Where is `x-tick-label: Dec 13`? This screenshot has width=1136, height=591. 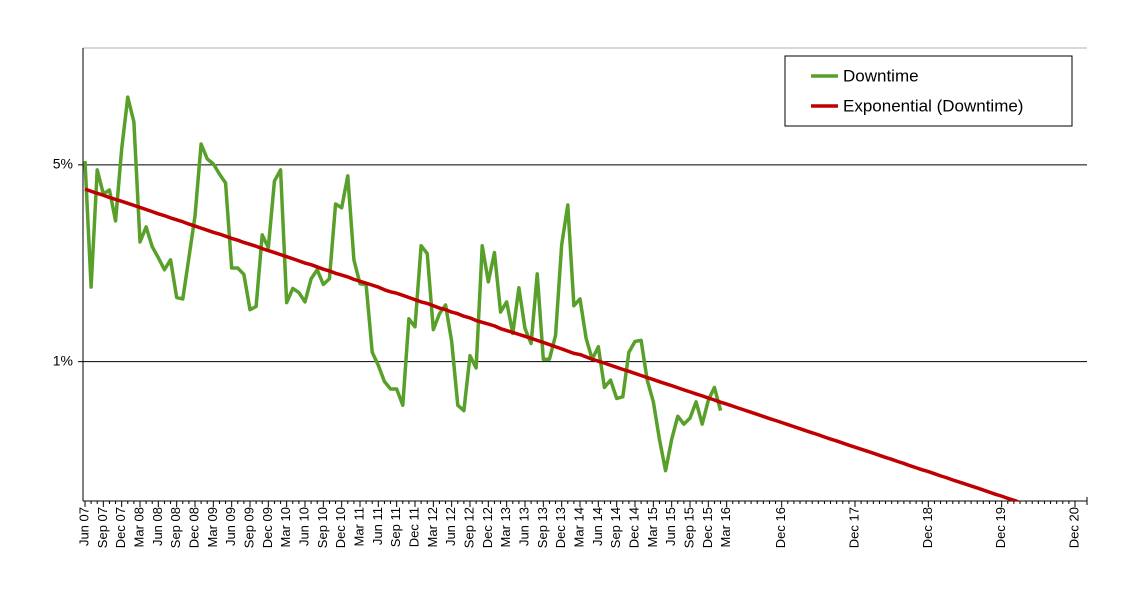
x-tick-label: Dec 13 is located at coordinates (560, 527).